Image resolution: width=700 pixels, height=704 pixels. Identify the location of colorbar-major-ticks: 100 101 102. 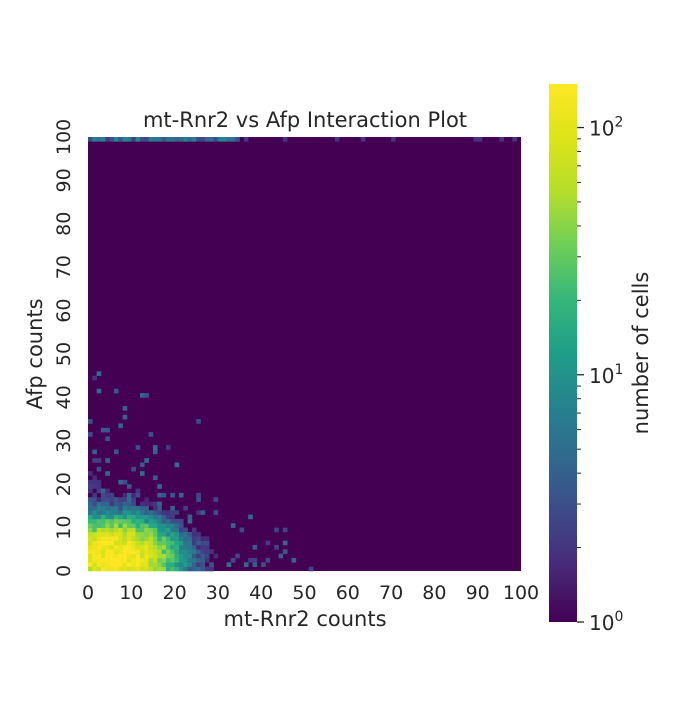
(600, 375).